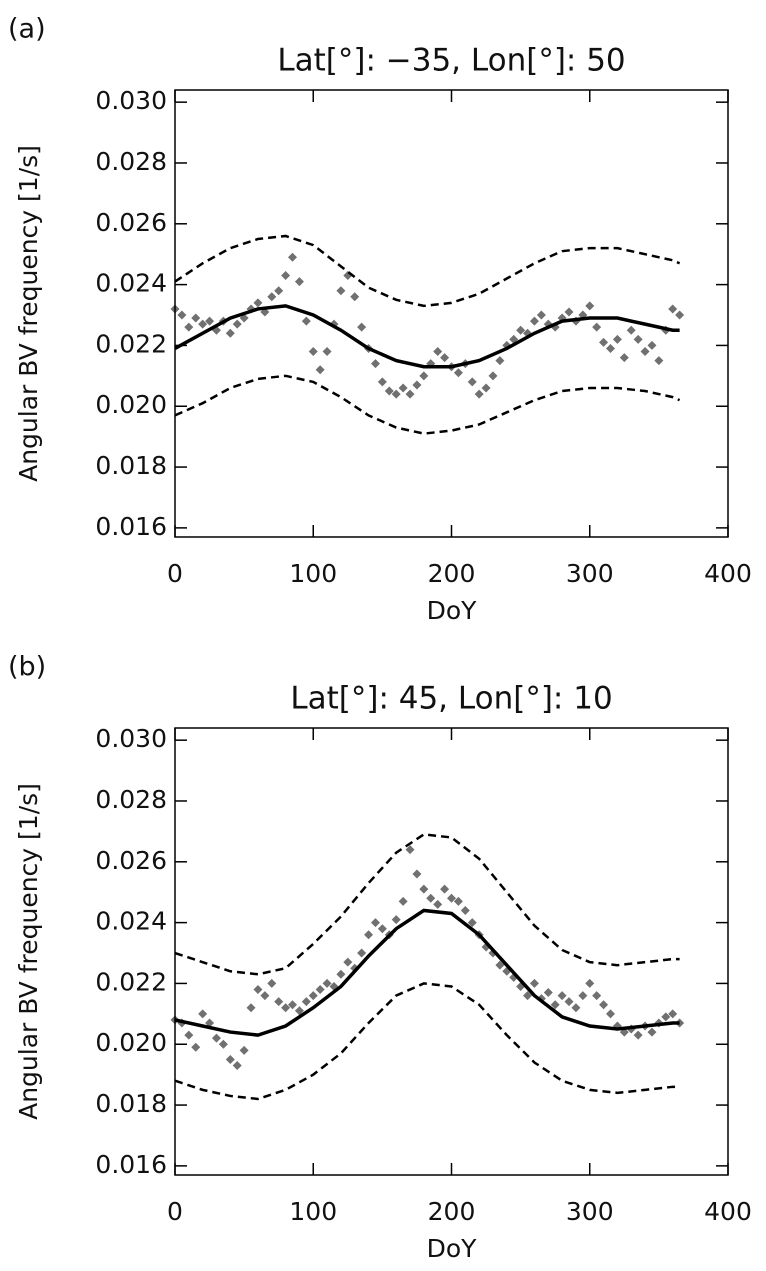 This screenshot has height=1271, width=766. What do you see at coordinates (451, 699) in the screenshot?
I see `chart-title: Lat[°]: 45, Lon[°]: 10` at bounding box center [451, 699].